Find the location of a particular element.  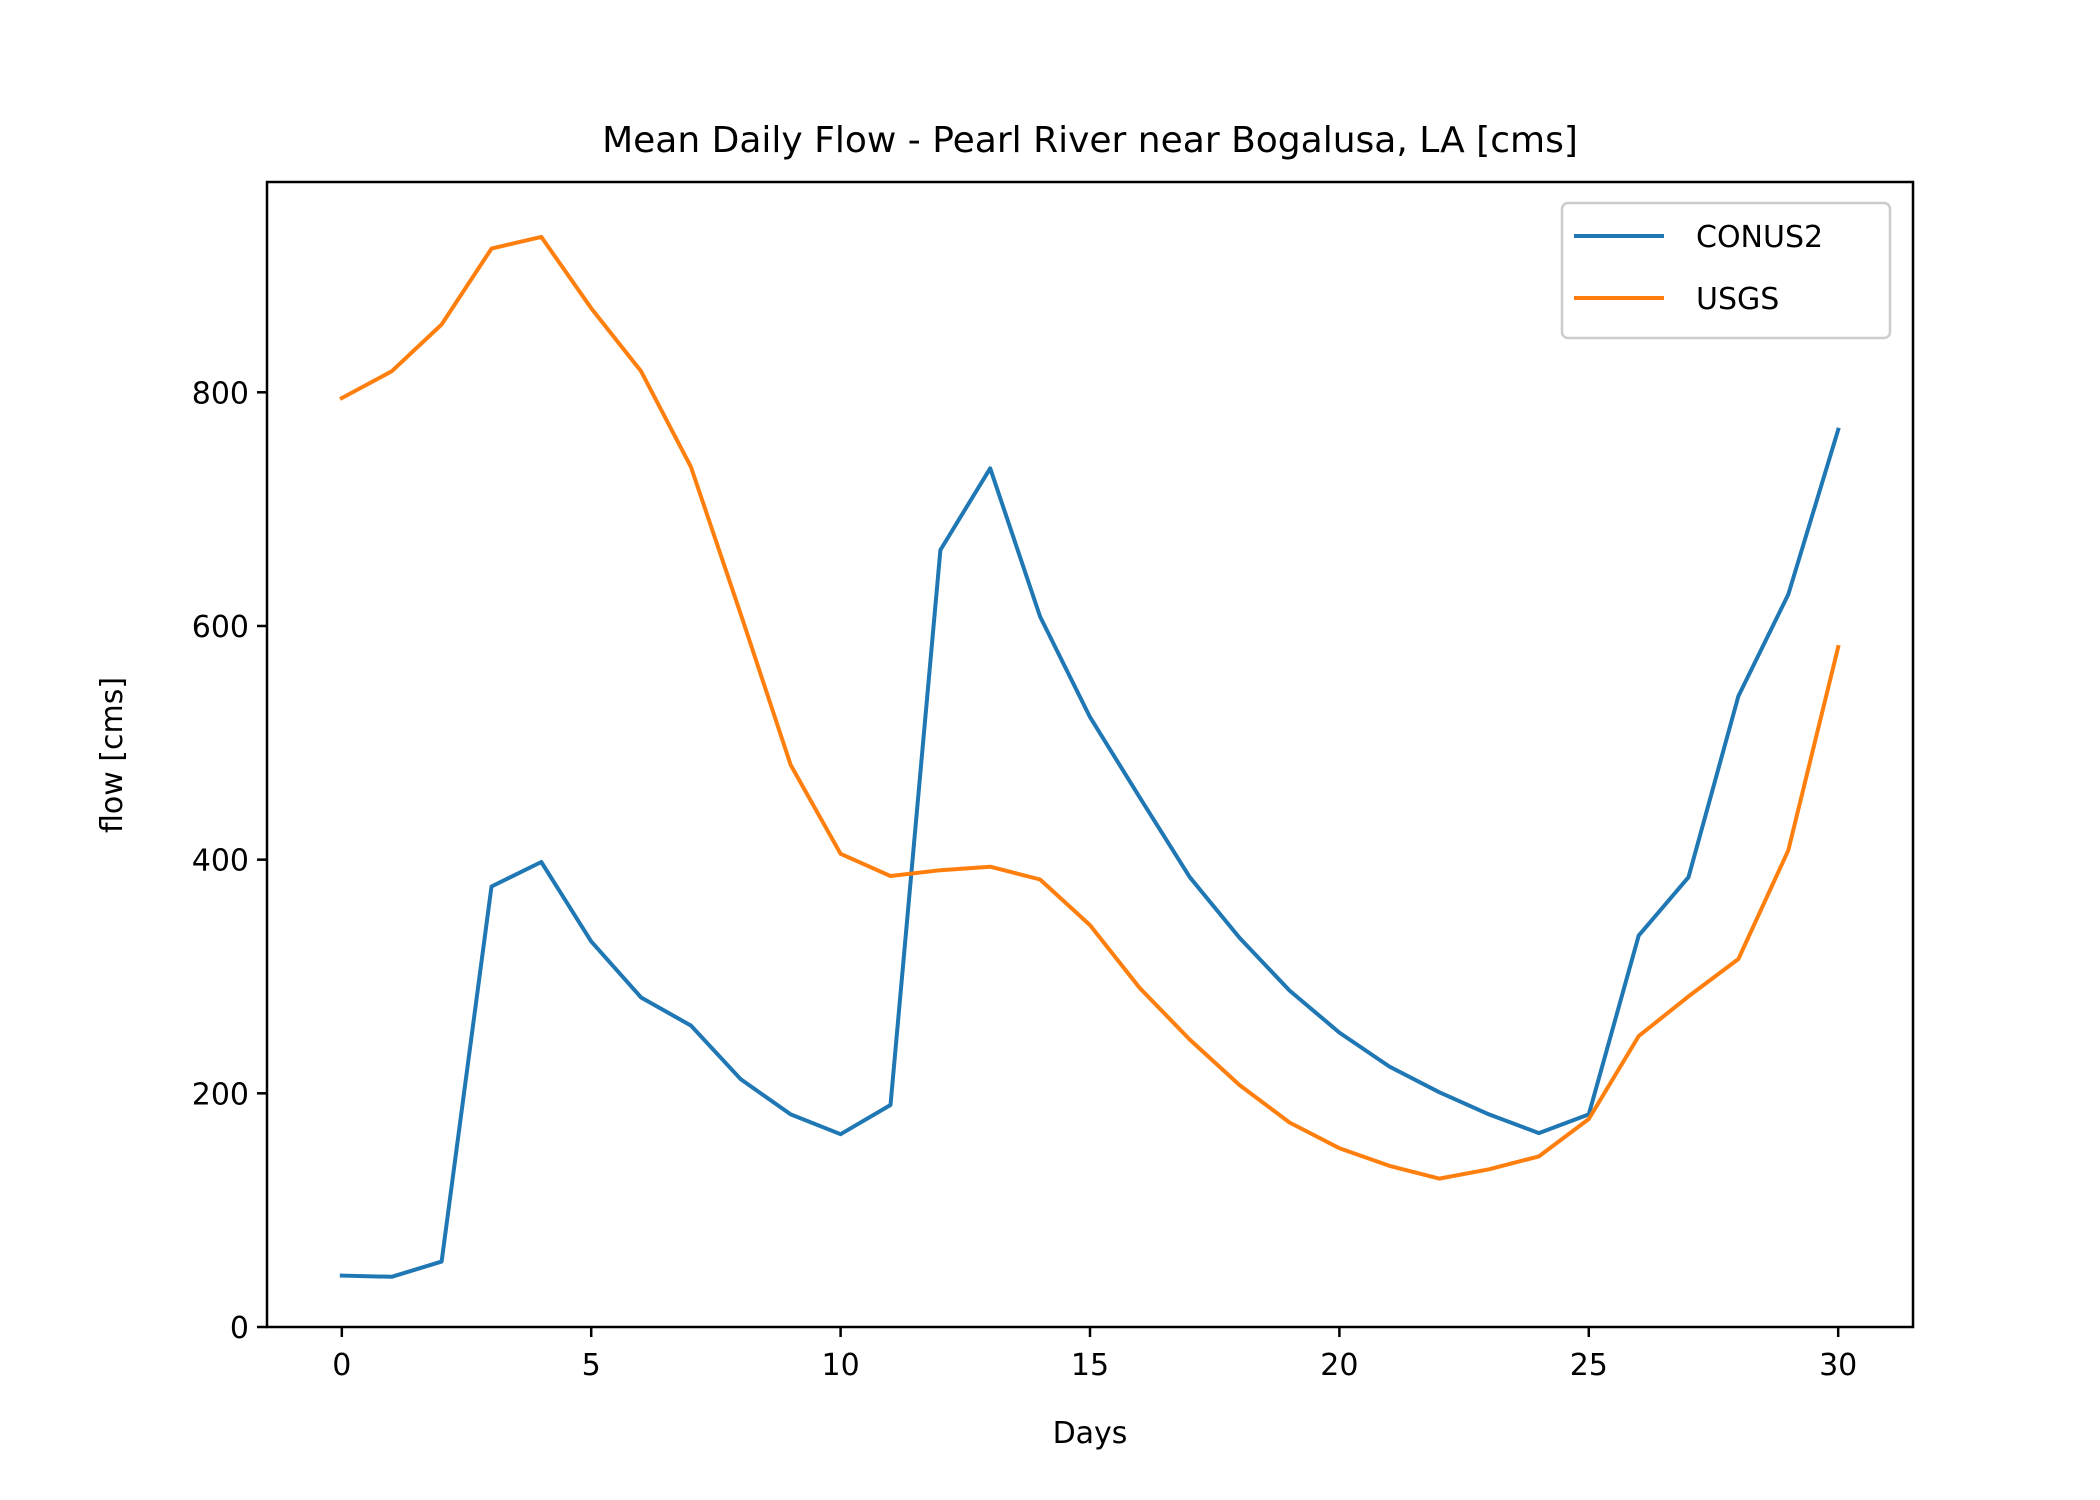

x-axis-ticks: 0 5 10 15 20 25 30 is located at coordinates (1094, 1355).